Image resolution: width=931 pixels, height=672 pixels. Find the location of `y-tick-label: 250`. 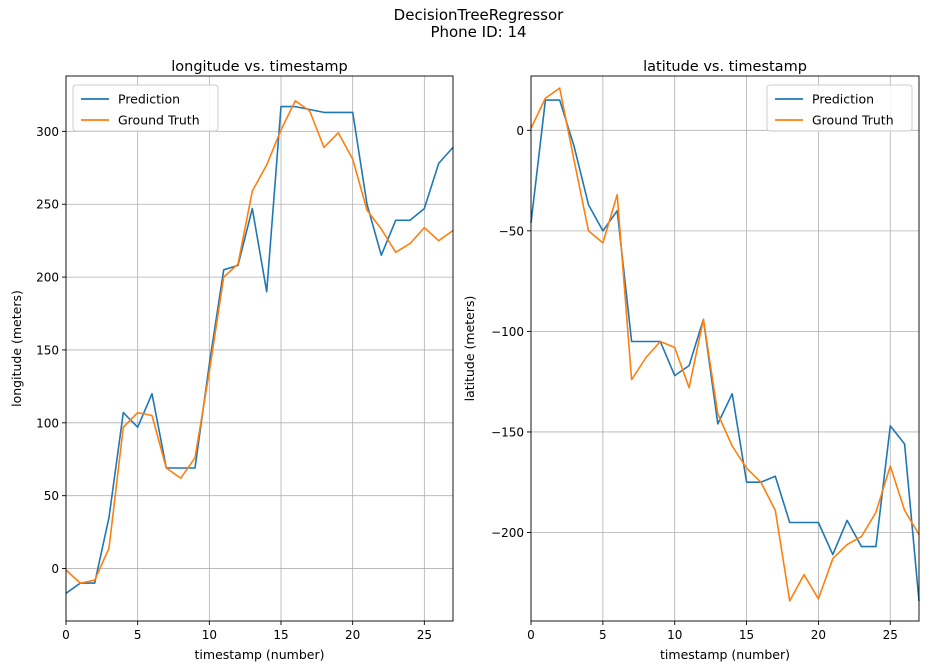

y-tick-label: 250 is located at coordinates (47, 205).